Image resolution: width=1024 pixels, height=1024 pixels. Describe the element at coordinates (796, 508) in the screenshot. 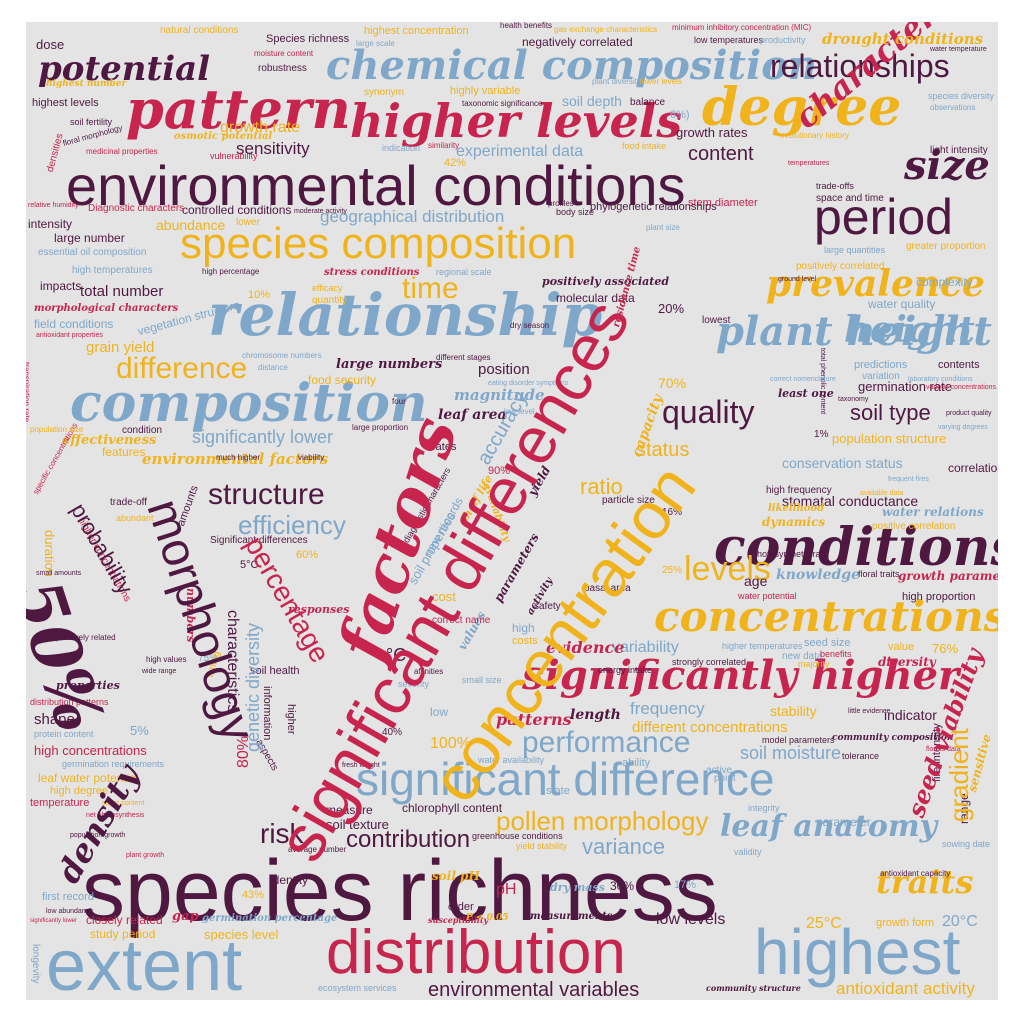

I see `word-likelihood: likelihood` at that location.